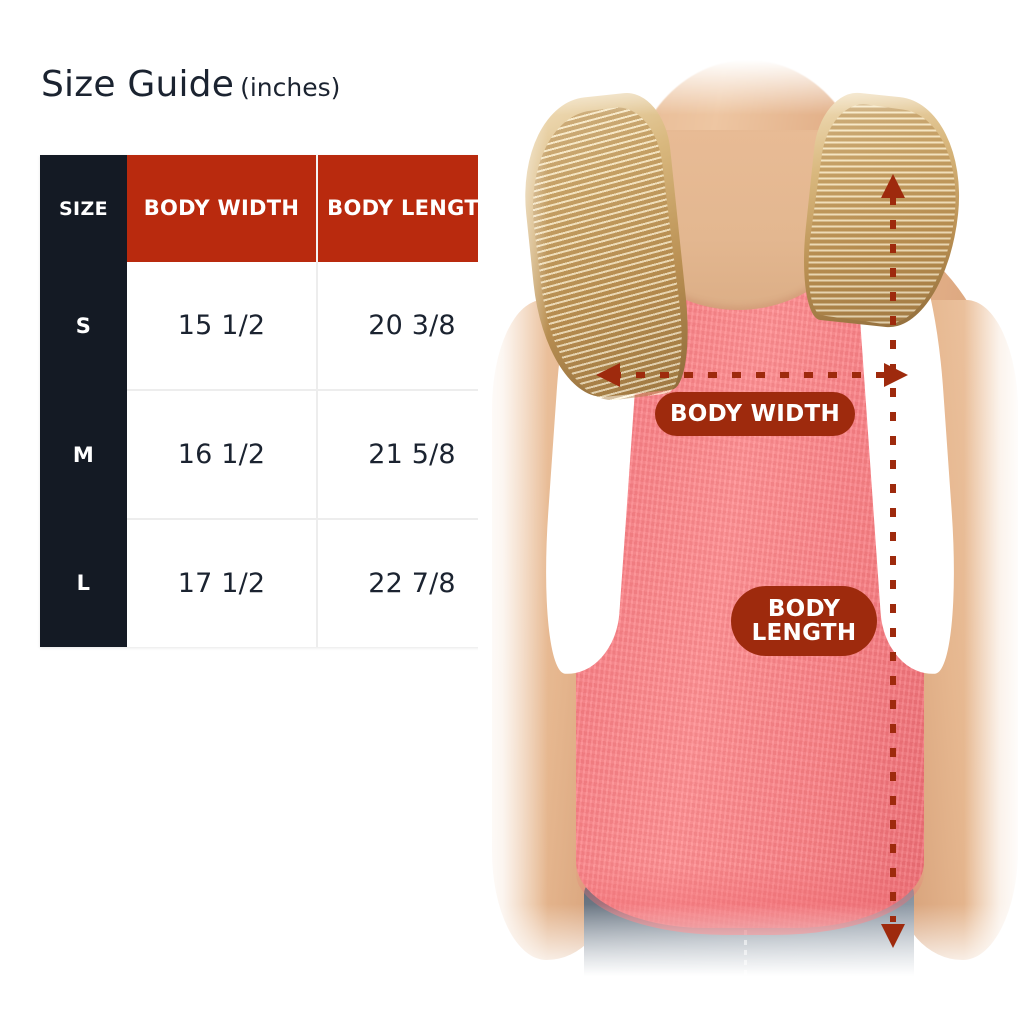 This screenshot has width=1024, height=1024. What do you see at coordinates (513, 512) in the screenshot?
I see `photo-fade-left` at bounding box center [513, 512].